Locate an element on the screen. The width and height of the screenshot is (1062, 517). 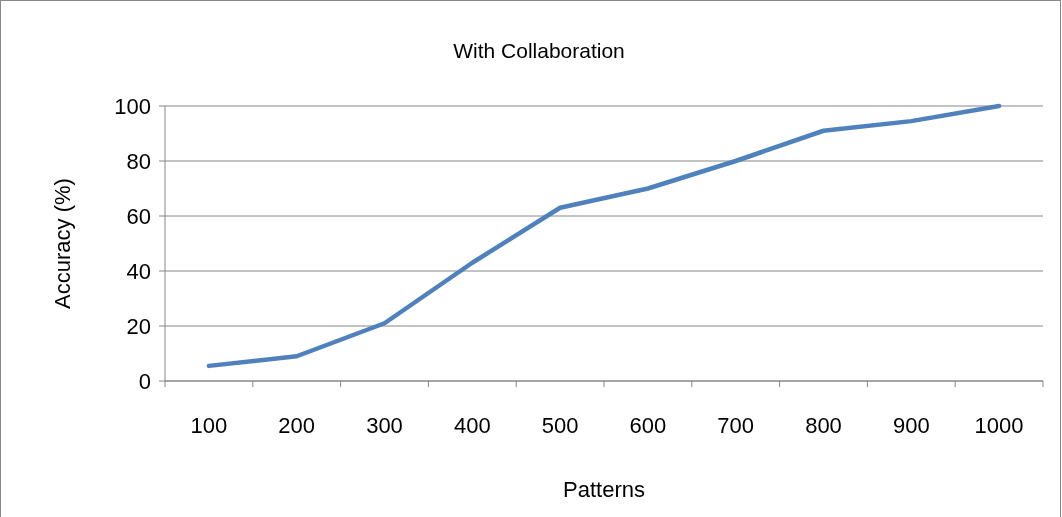
x-tick-label: 300 is located at coordinates (384, 425).